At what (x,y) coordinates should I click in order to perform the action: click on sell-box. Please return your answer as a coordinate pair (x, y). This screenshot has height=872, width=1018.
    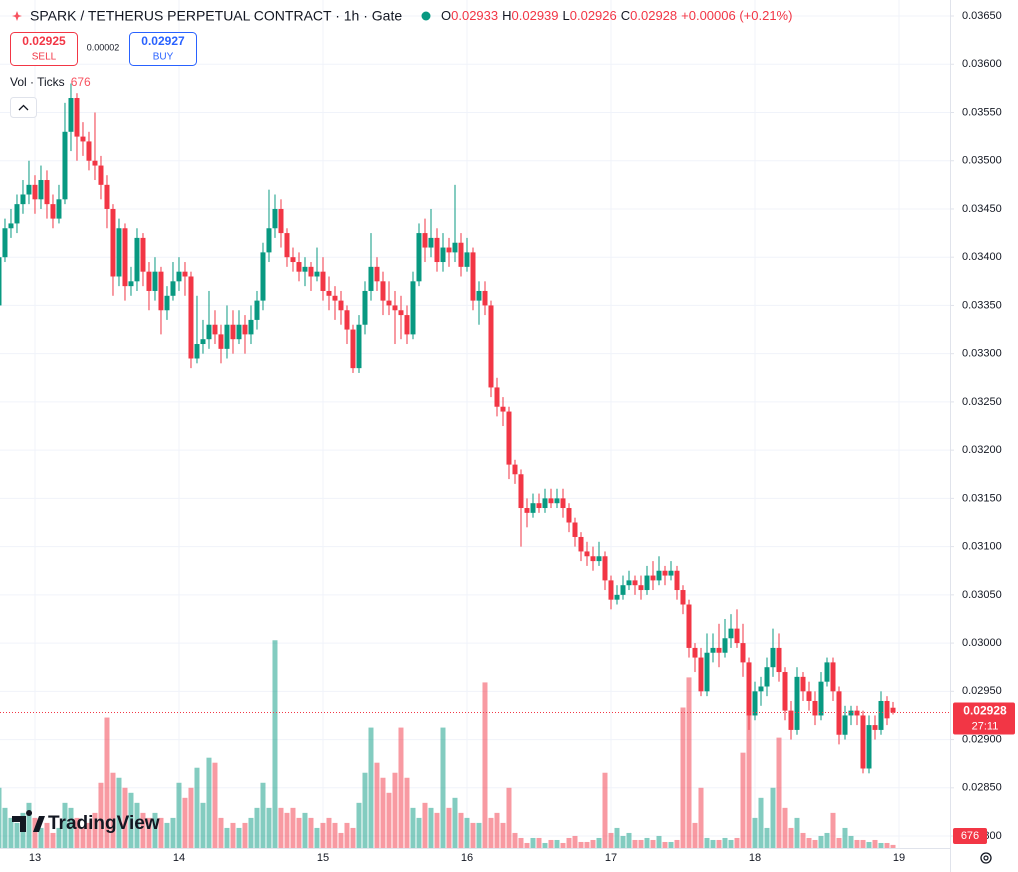
    Looking at the image, I should click on (44, 49).